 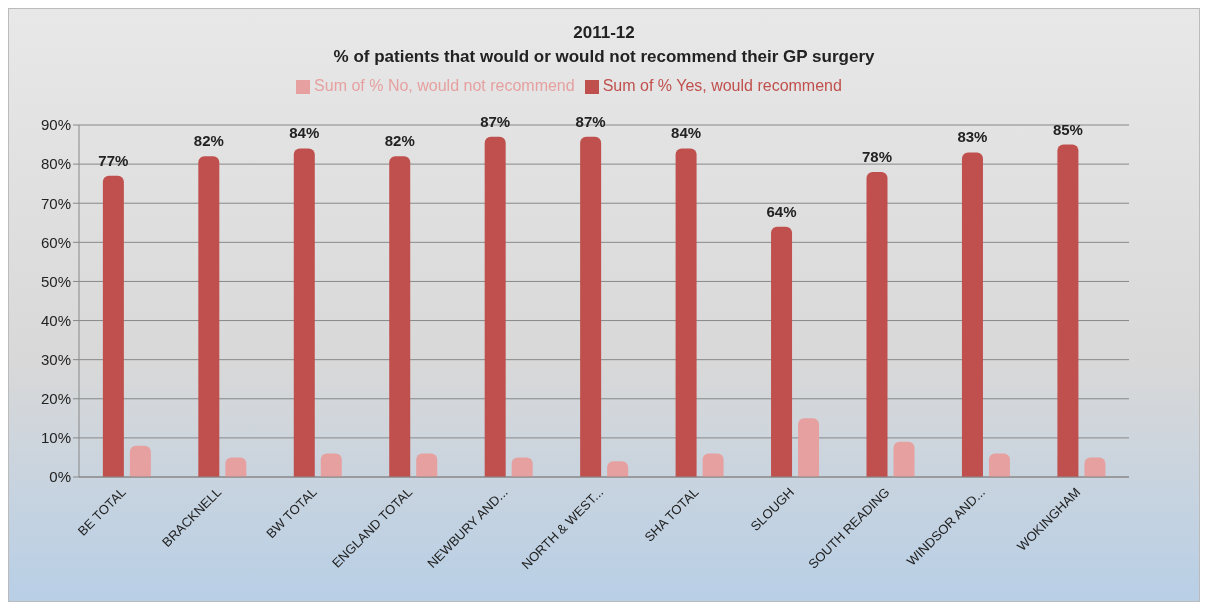 What do you see at coordinates (55, 359) in the screenshot?
I see `y-tick-label: 30%` at bounding box center [55, 359].